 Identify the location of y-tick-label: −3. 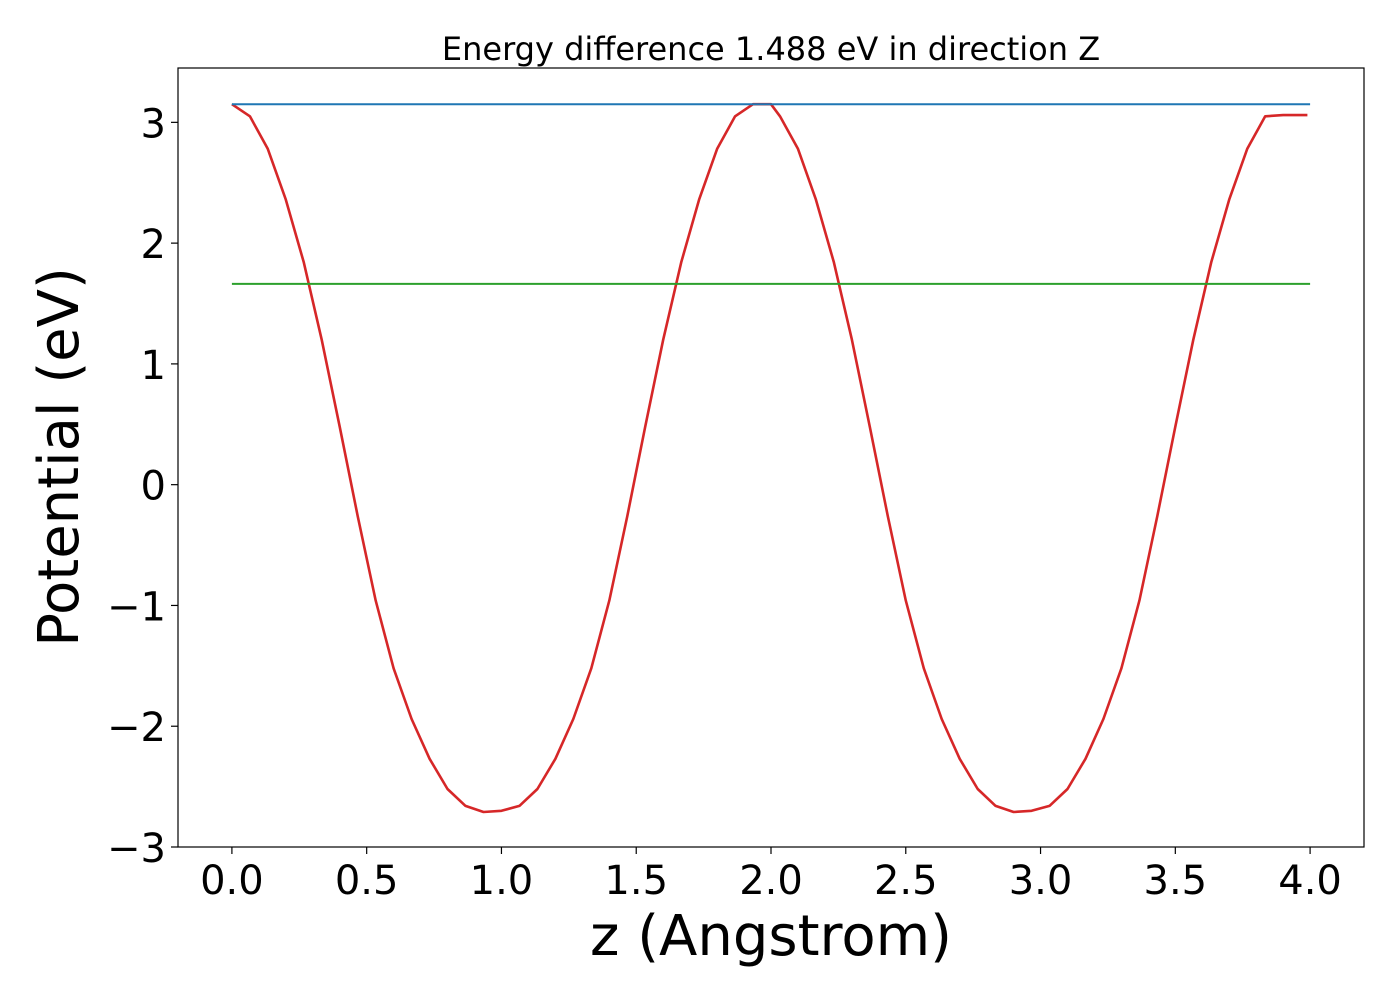
(136, 849).